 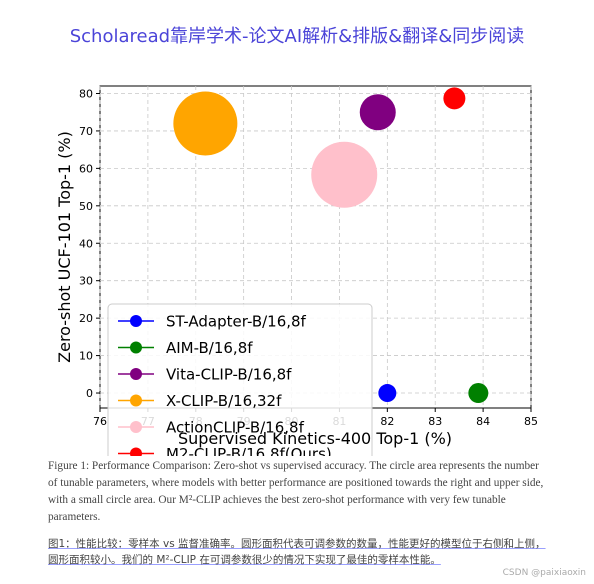 I want to click on y-tick-label: 60, so click(x=86, y=168).